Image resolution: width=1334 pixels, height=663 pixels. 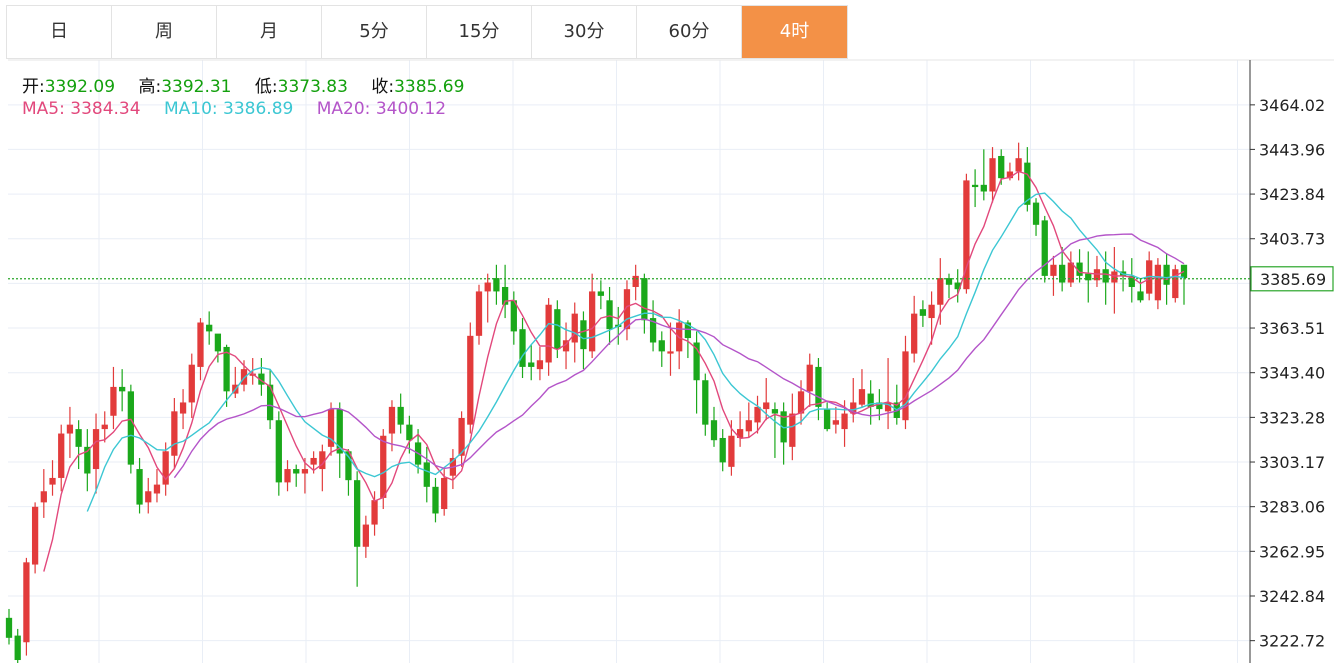 I want to click on tab-30min: 30分, so click(x=584, y=32).